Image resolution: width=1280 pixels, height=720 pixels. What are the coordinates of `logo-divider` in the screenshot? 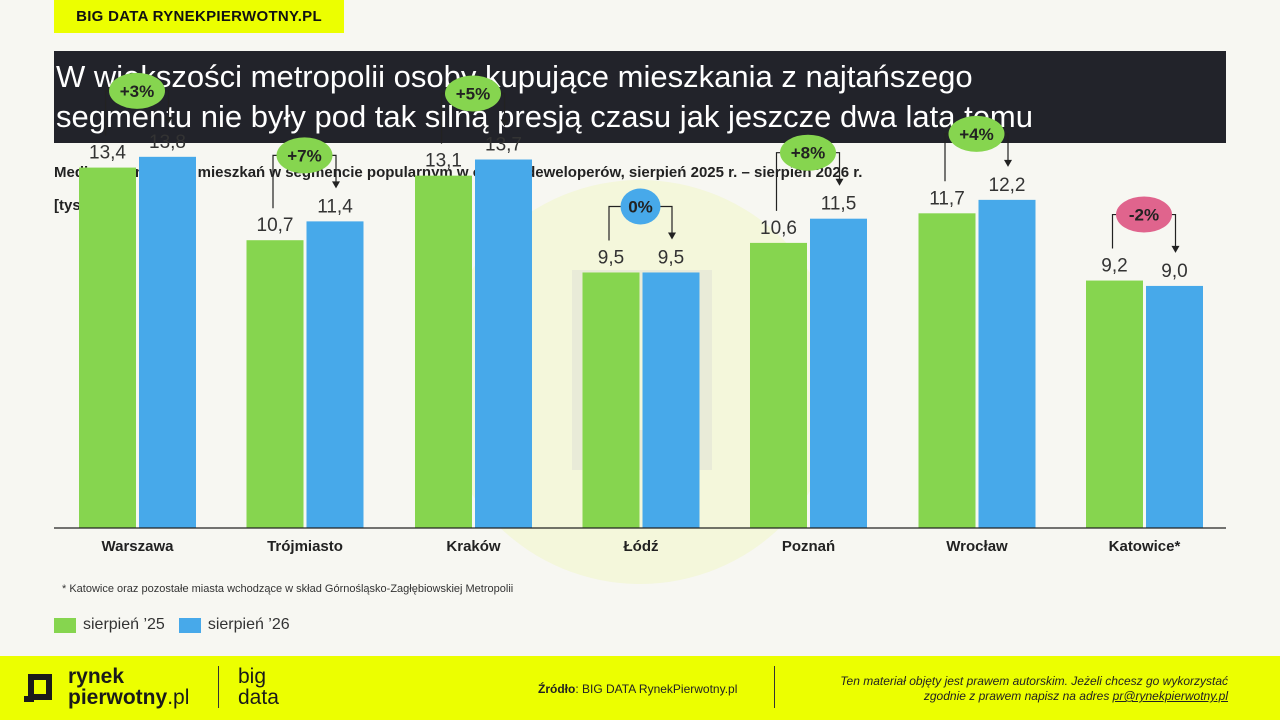 It's located at (218, 687).